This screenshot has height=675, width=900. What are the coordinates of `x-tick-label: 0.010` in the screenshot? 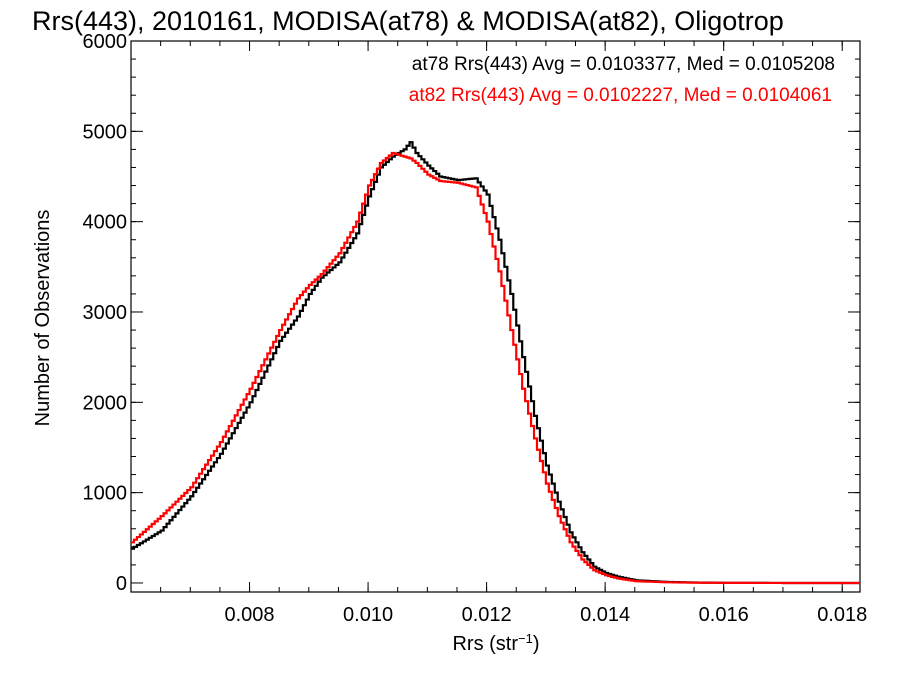 It's located at (368, 615).